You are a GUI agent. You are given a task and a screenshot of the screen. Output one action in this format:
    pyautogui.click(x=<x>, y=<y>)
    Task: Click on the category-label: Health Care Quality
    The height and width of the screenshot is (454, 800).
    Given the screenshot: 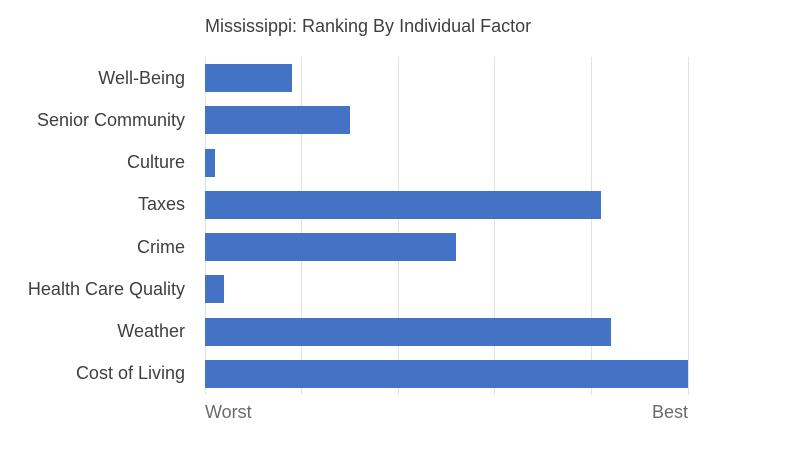 What is the action you would take?
    pyautogui.click(x=106, y=288)
    